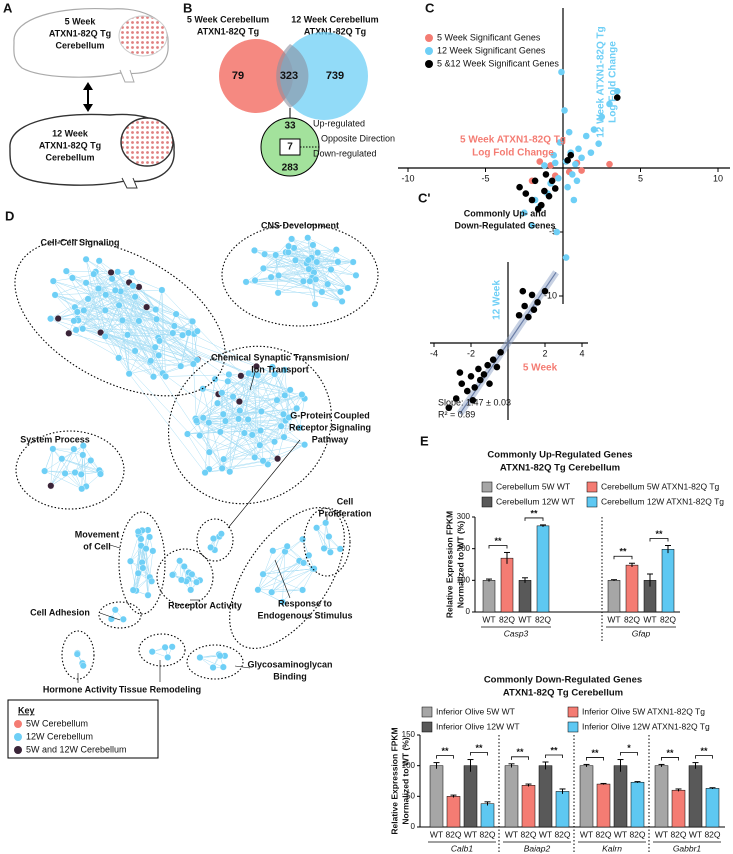 This screenshot has width=733, height=854. Describe the element at coordinates (427, 712) in the screenshot. I see `legend-swatch` at that location.